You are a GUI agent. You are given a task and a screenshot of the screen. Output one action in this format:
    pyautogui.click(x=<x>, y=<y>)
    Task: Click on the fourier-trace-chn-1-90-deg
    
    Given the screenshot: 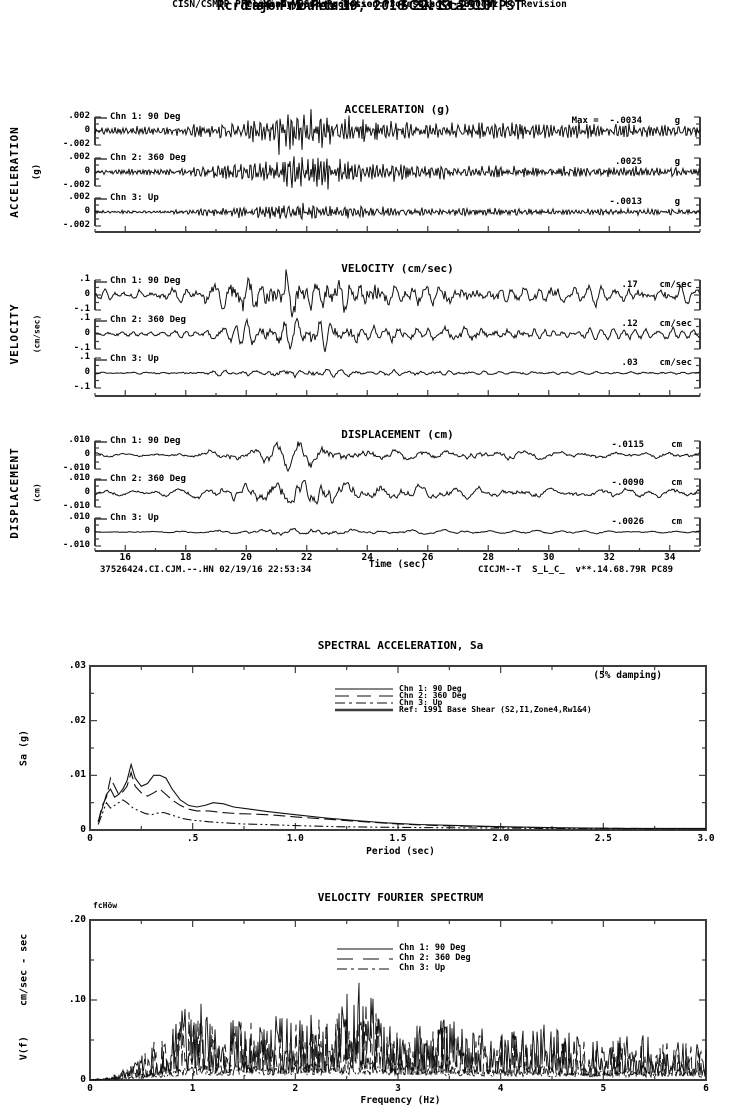 What is the action you would take?
    pyautogui.click(x=398, y=1031)
    